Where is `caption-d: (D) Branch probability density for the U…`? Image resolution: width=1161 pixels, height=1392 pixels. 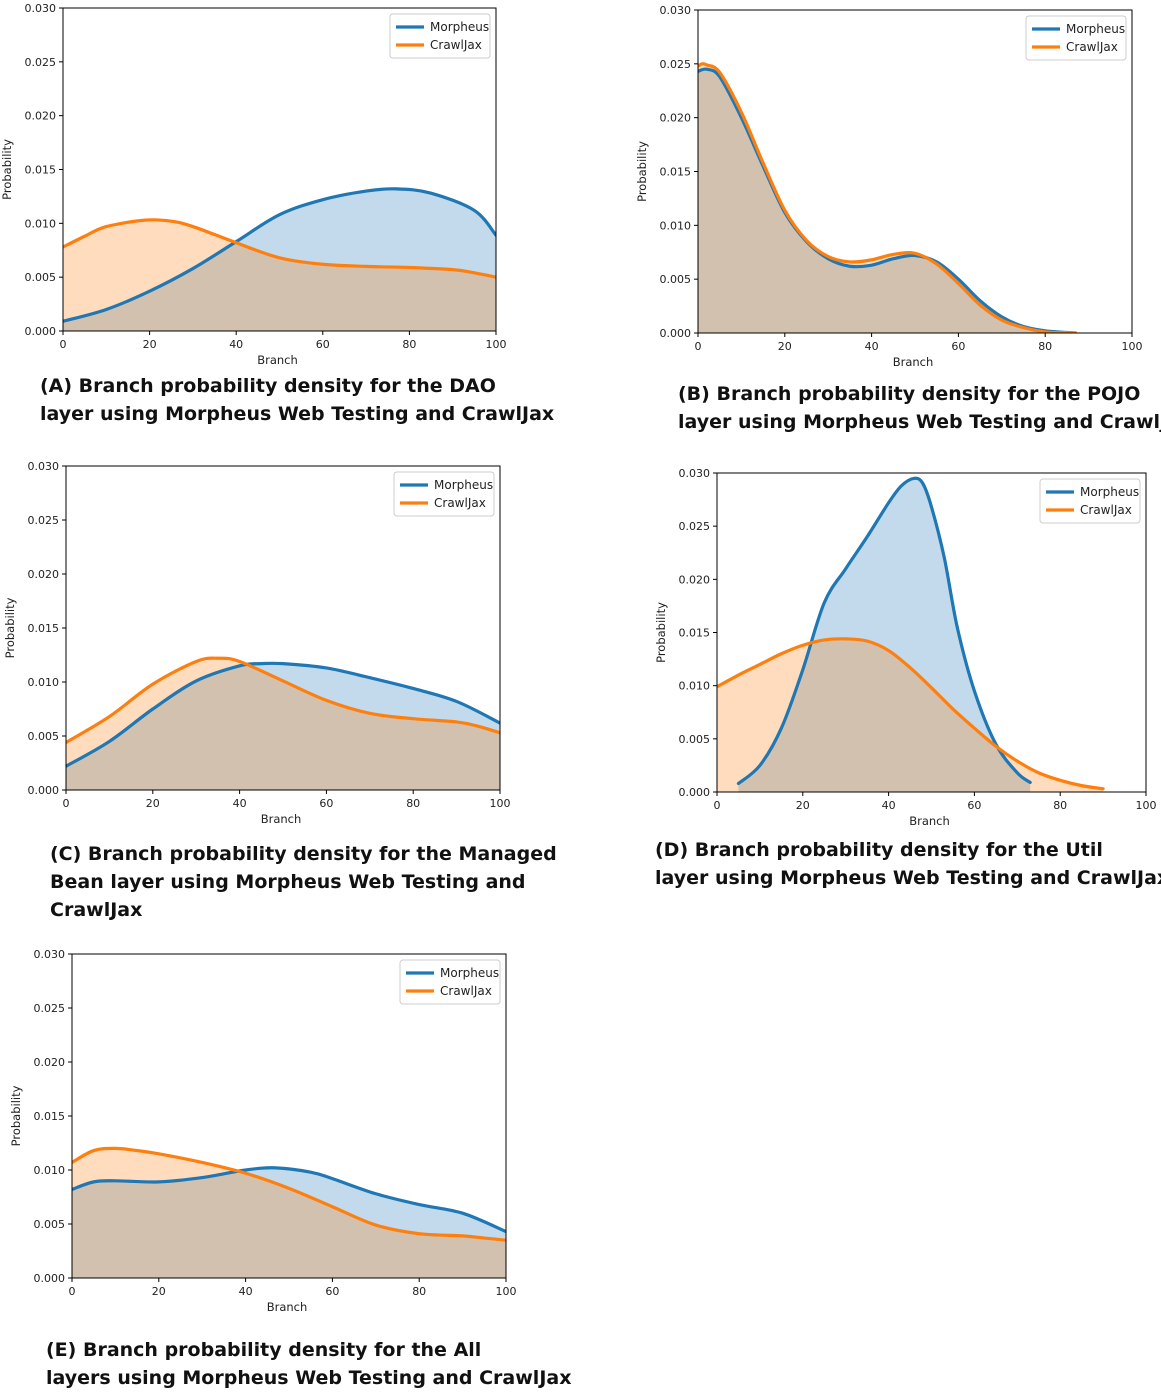
caption-d: (D) Branch probability density for the U… is located at coordinates (908, 864).